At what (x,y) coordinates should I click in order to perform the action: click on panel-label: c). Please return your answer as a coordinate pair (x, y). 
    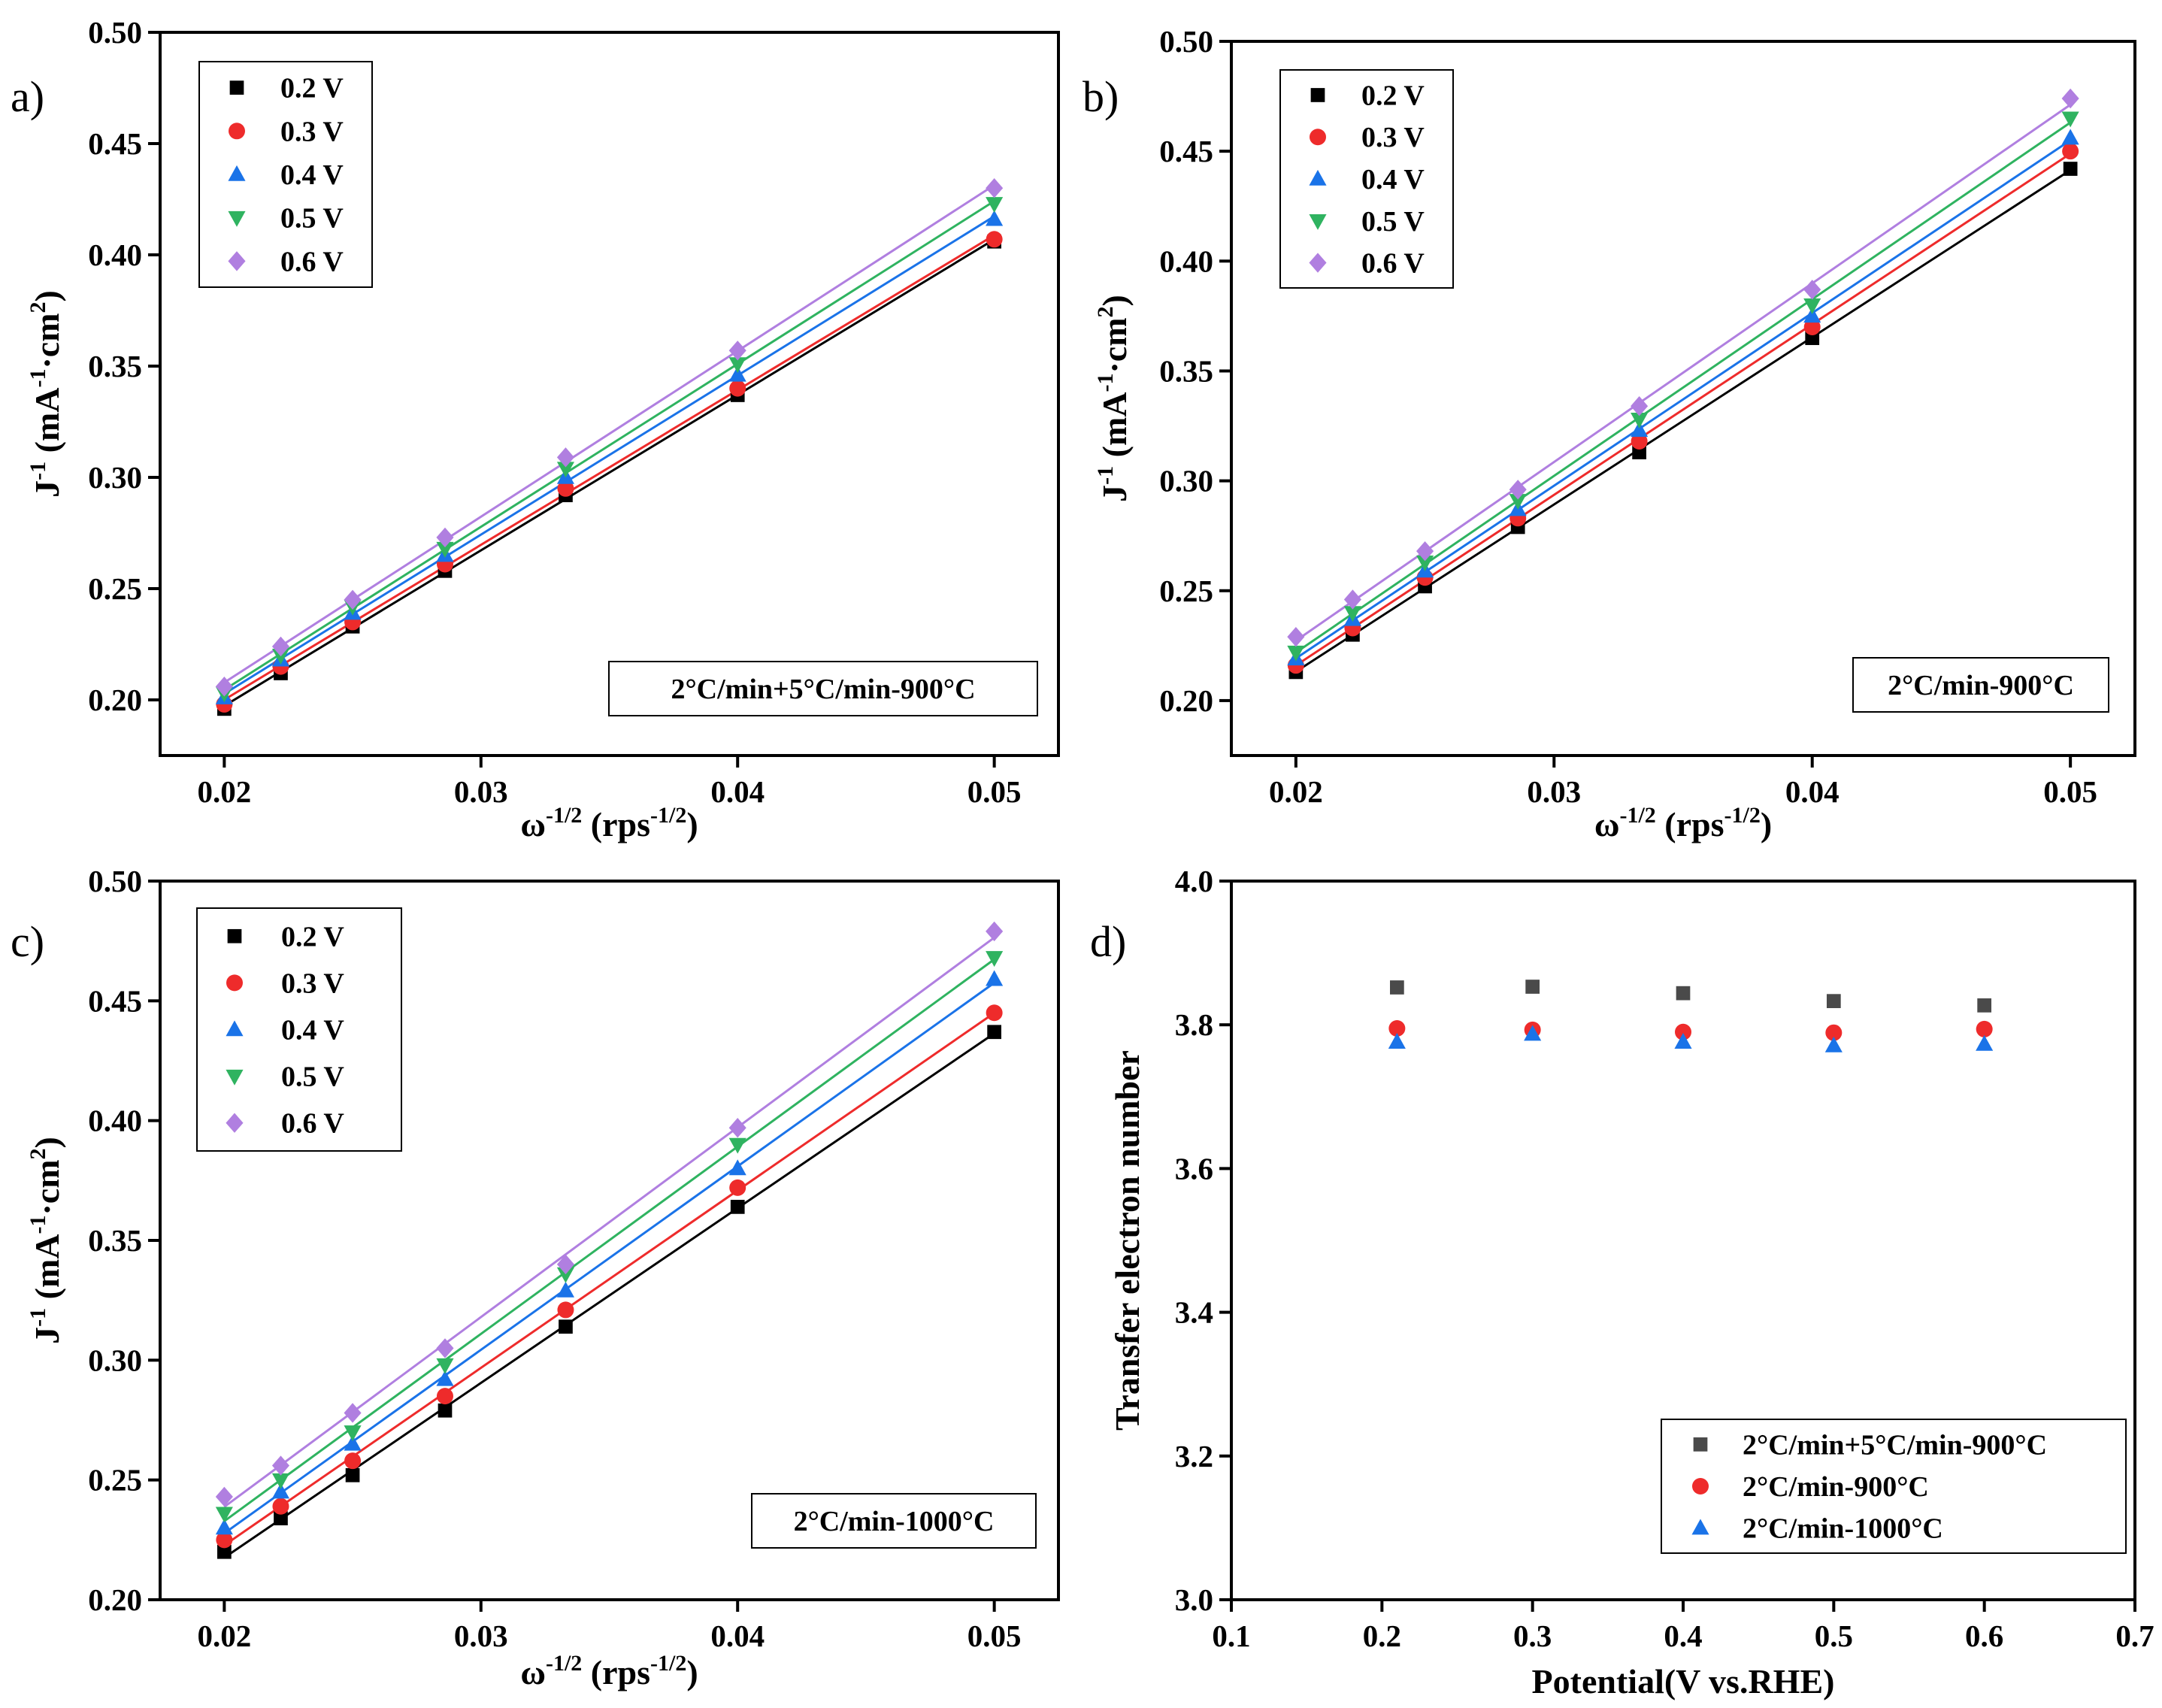
    Looking at the image, I should click on (27, 941).